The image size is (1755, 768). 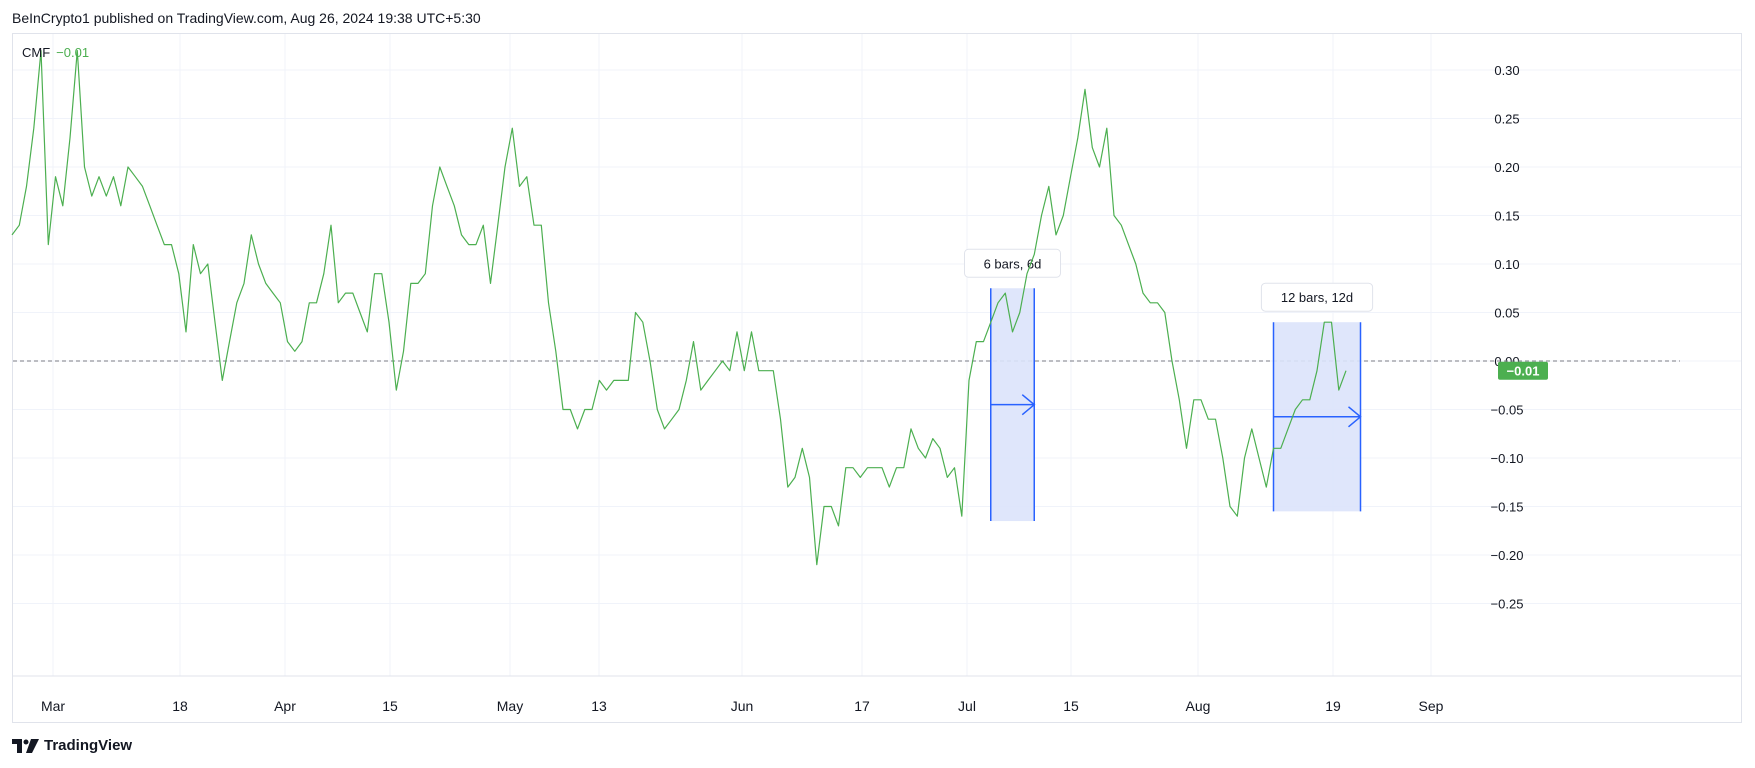 I want to click on last-value-badge, so click(x=1523, y=370).